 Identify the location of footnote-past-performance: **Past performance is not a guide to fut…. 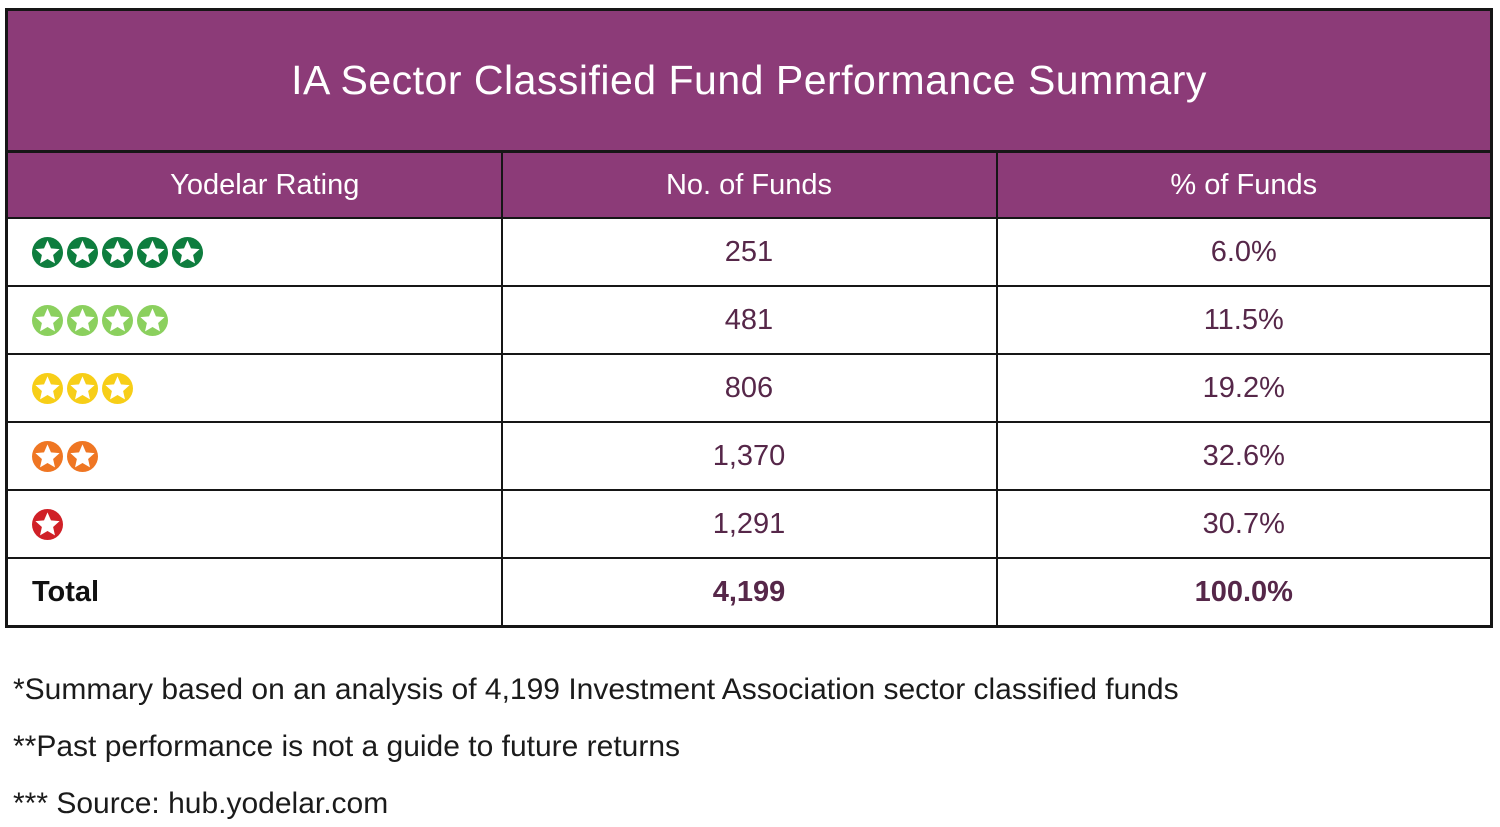
(347, 746).